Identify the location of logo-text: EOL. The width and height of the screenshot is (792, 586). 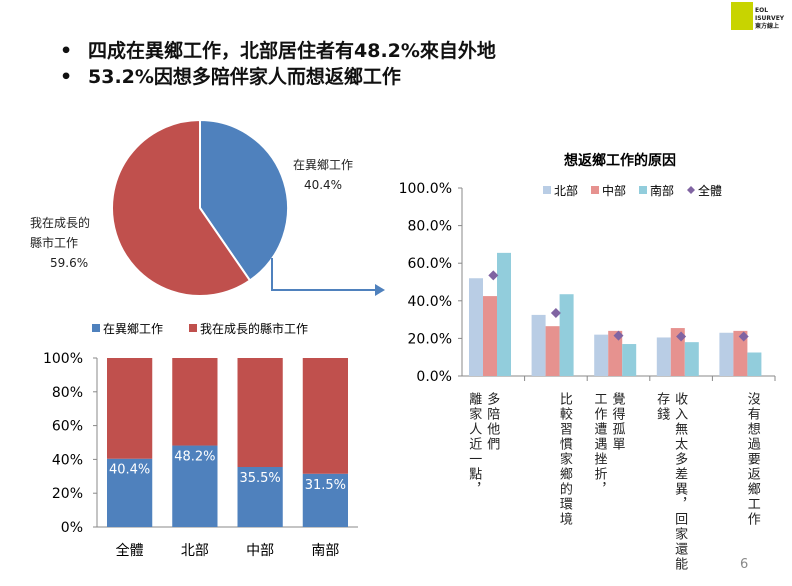
(762, 10).